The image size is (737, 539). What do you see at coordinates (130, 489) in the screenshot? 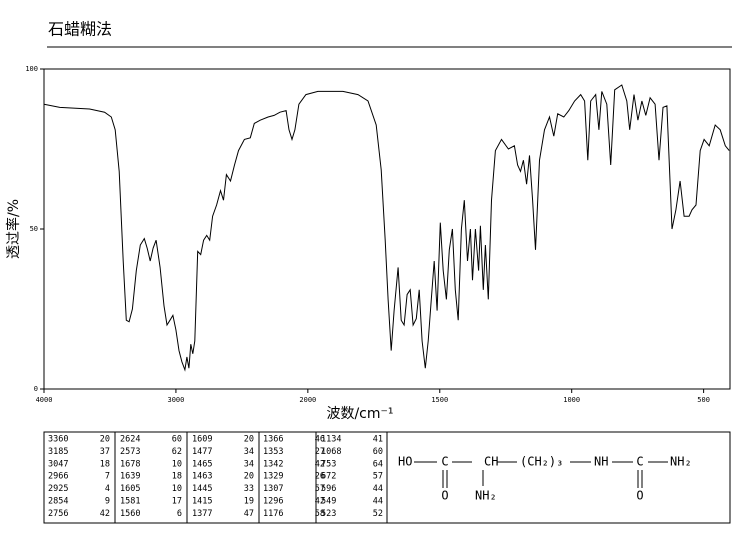
I see `peak-wavenumber: 1605` at bounding box center [130, 489].